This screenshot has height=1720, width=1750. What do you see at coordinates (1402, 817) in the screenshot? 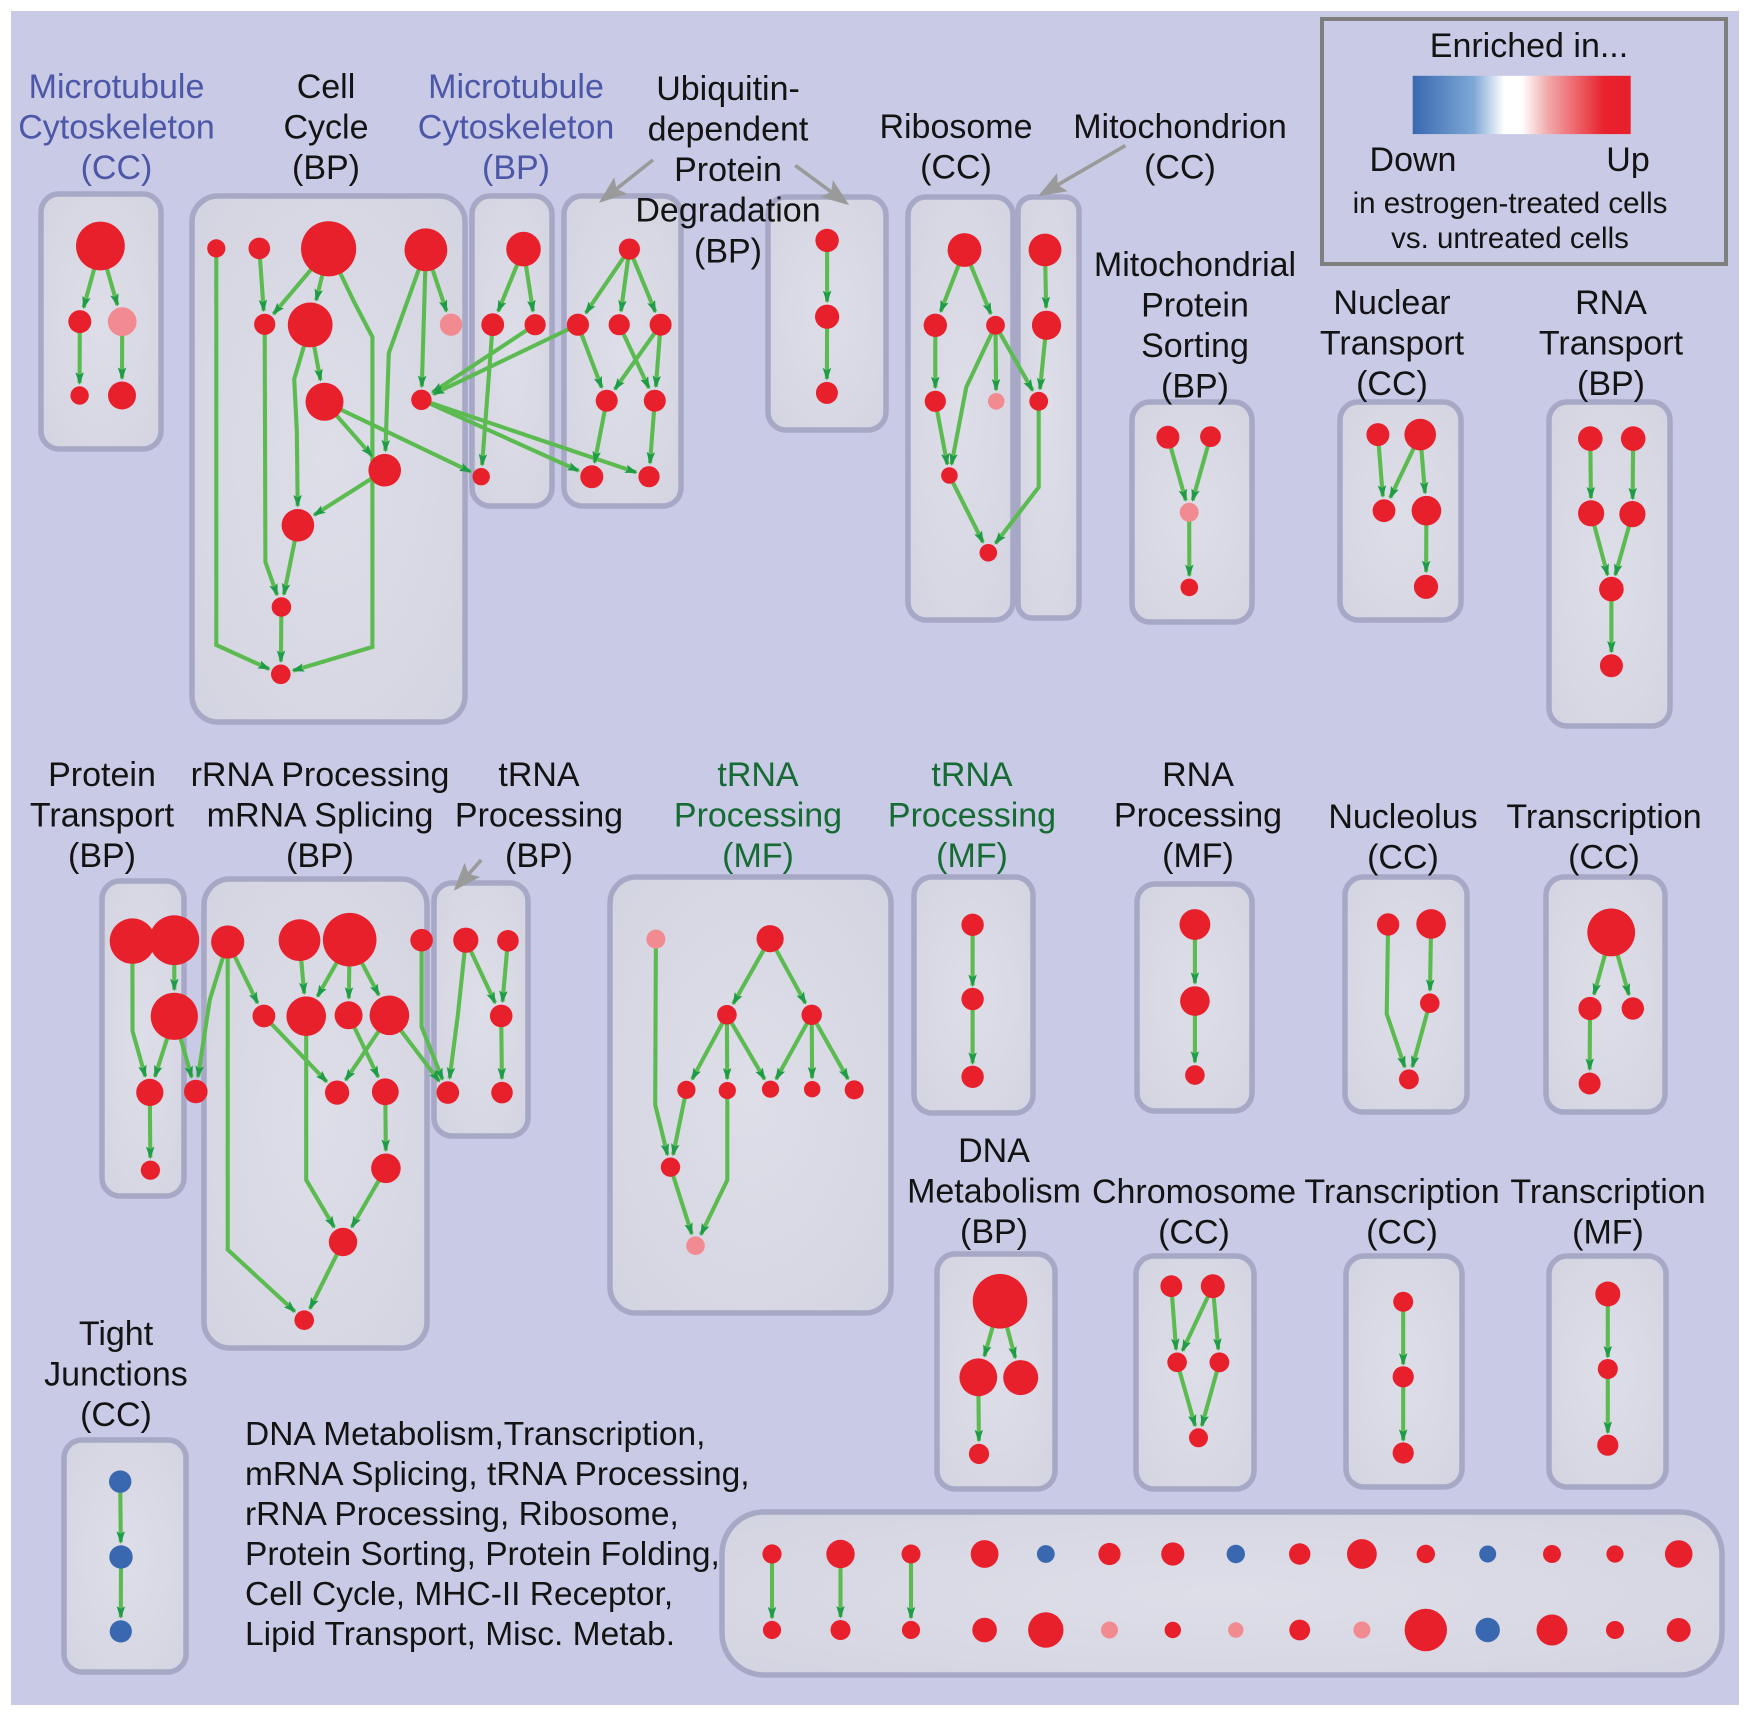
I see `svg-text: Nucleolus` at bounding box center [1402, 817].